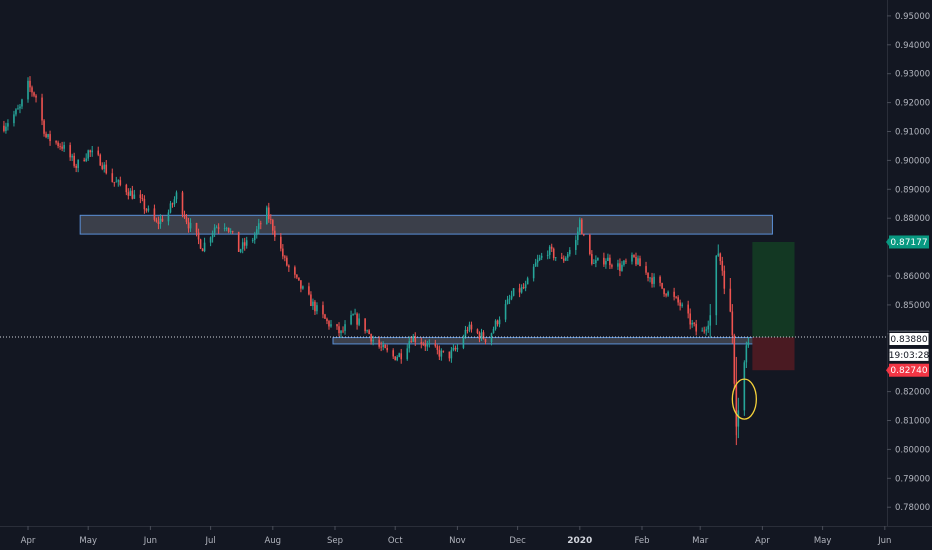 Image resolution: width=932 pixels, height=550 pixels. I want to click on x-tick-label: 2020, so click(579, 541).